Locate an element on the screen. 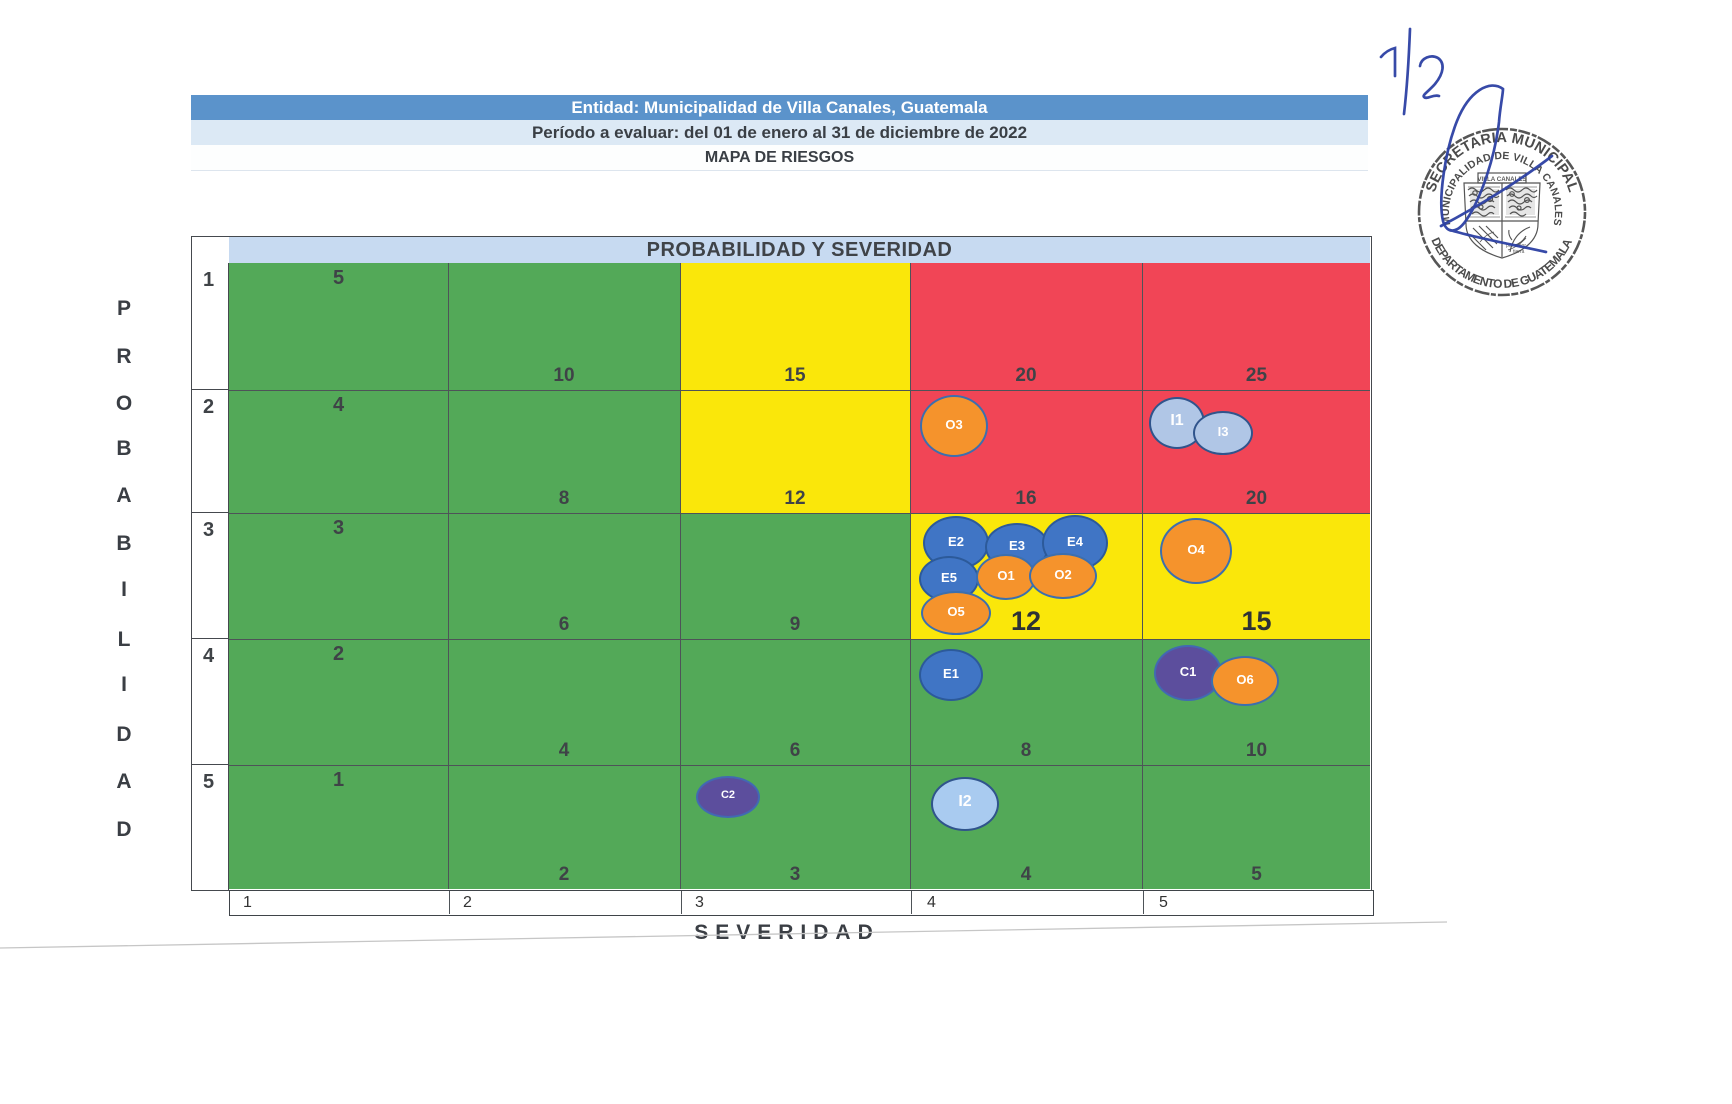  svg-text: tierra is located at coordinates (1519, 252).